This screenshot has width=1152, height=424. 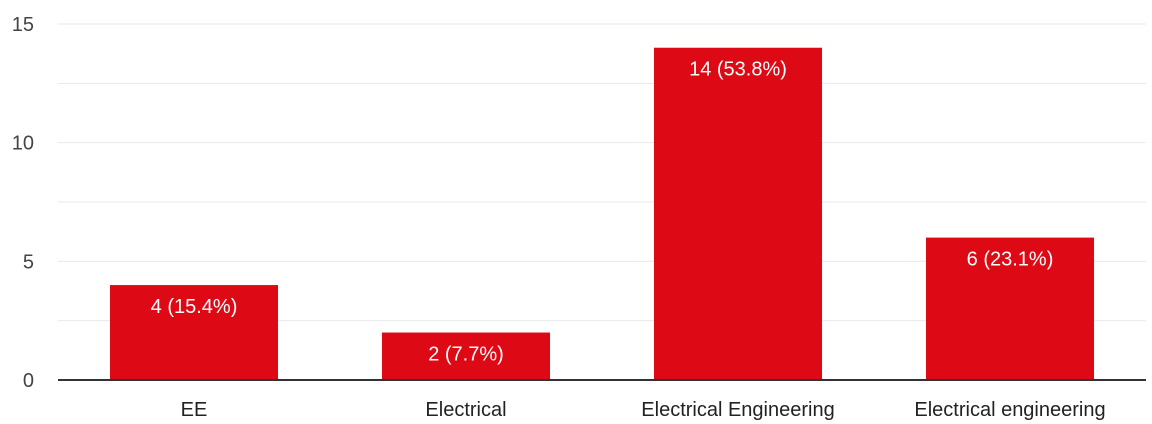 I want to click on y-tick-label: 15, so click(x=23, y=25).